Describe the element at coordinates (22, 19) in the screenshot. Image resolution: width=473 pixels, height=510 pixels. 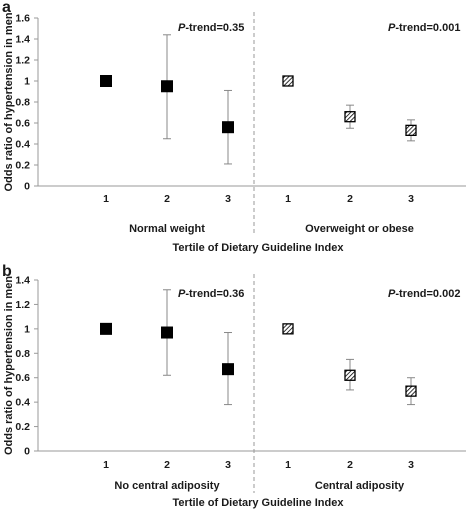
I see `y-tick-label: 1.6` at that location.